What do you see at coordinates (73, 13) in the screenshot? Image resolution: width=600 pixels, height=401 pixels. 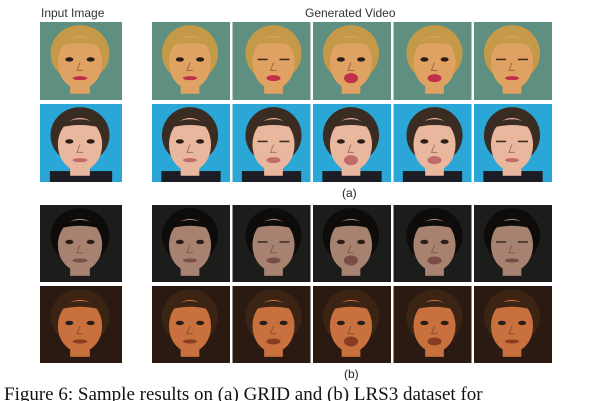 I see `input-image-header: Input Image` at bounding box center [73, 13].